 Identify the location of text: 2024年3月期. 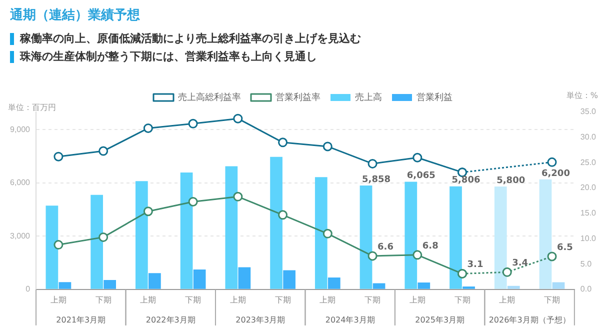
(350, 319).